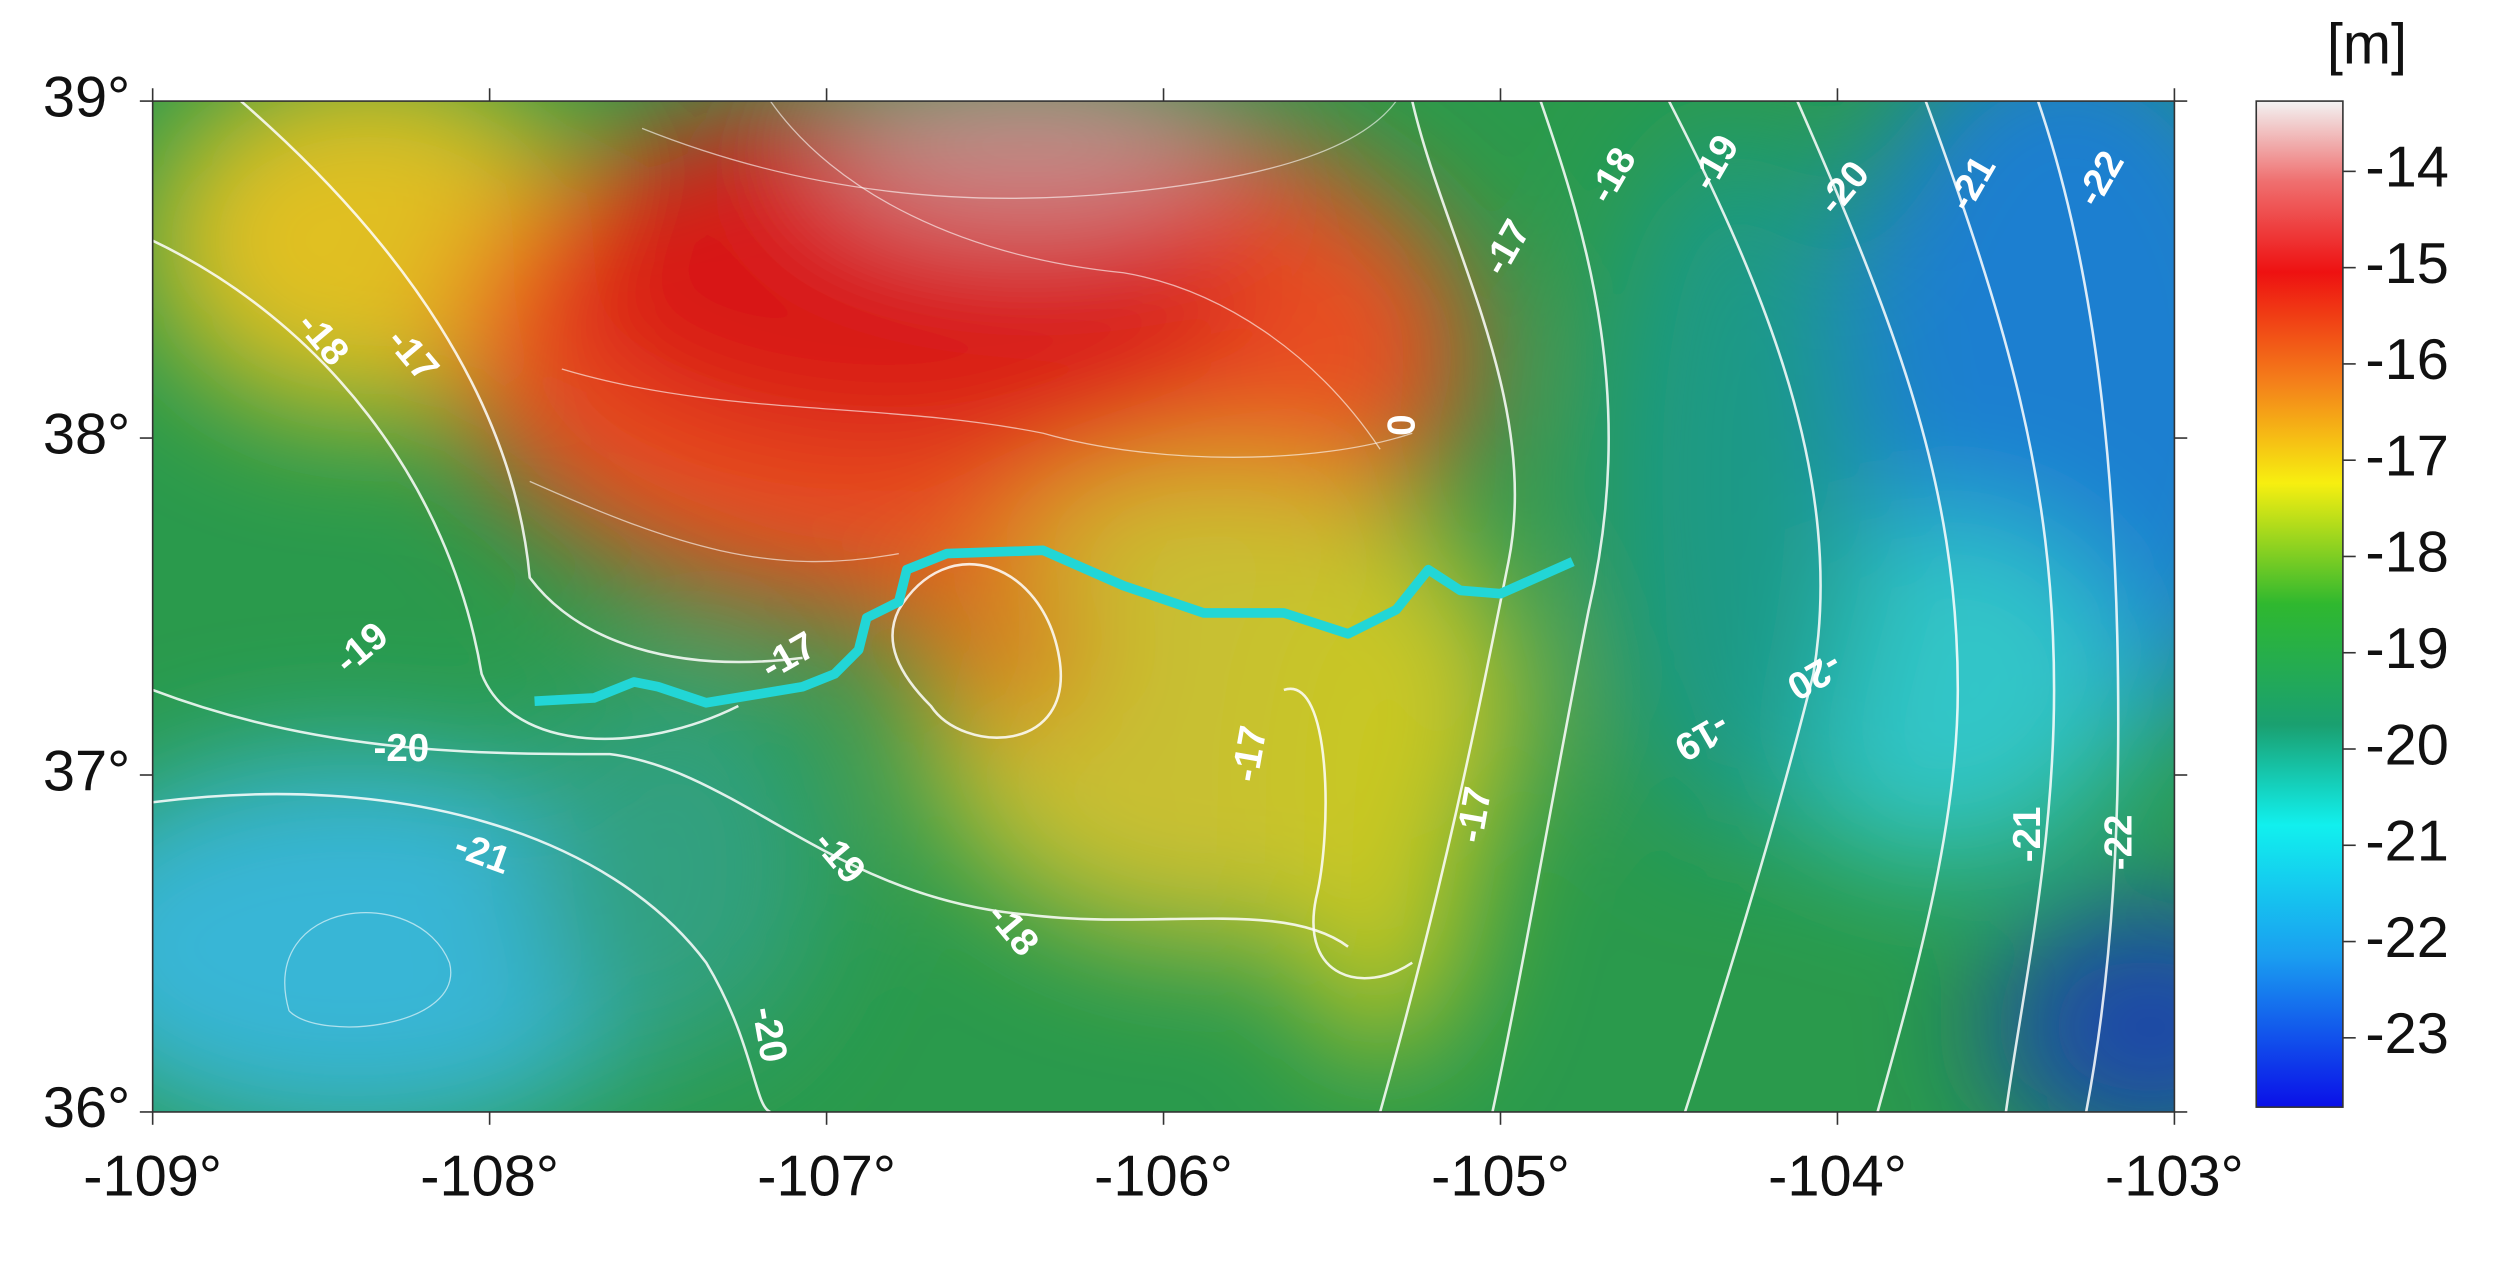 This screenshot has height=1266, width=2510. I want to click on x-tick-label: -105°, so click(1500, 1176).